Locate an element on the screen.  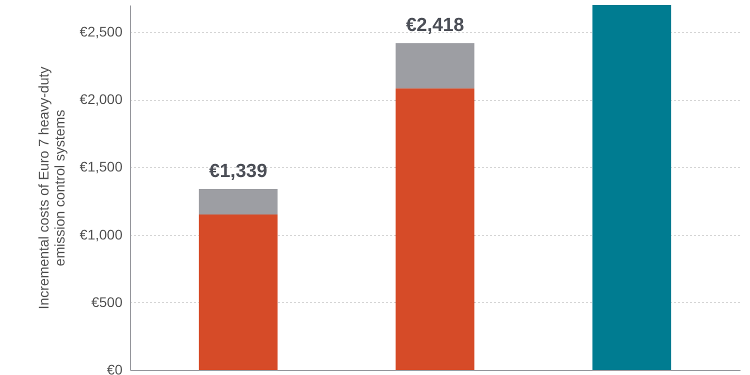
y-tick-label: €0 is located at coordinates (114, 368).